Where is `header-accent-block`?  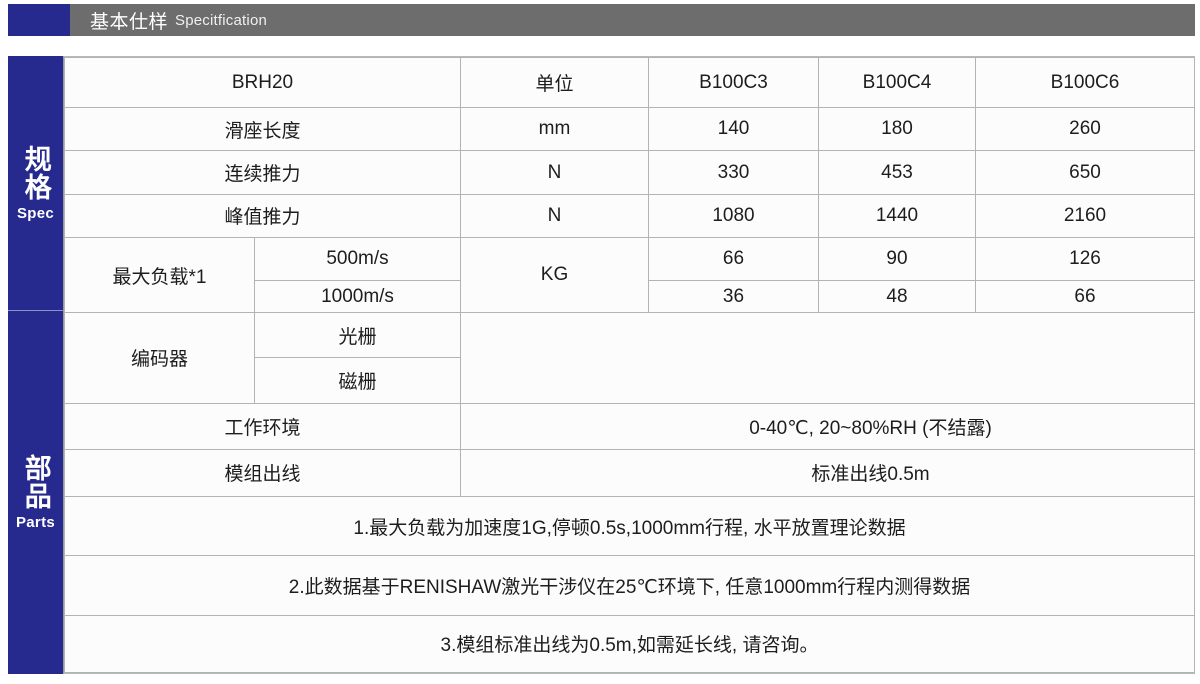 header-accent-block is located at coordinates (39, 20).